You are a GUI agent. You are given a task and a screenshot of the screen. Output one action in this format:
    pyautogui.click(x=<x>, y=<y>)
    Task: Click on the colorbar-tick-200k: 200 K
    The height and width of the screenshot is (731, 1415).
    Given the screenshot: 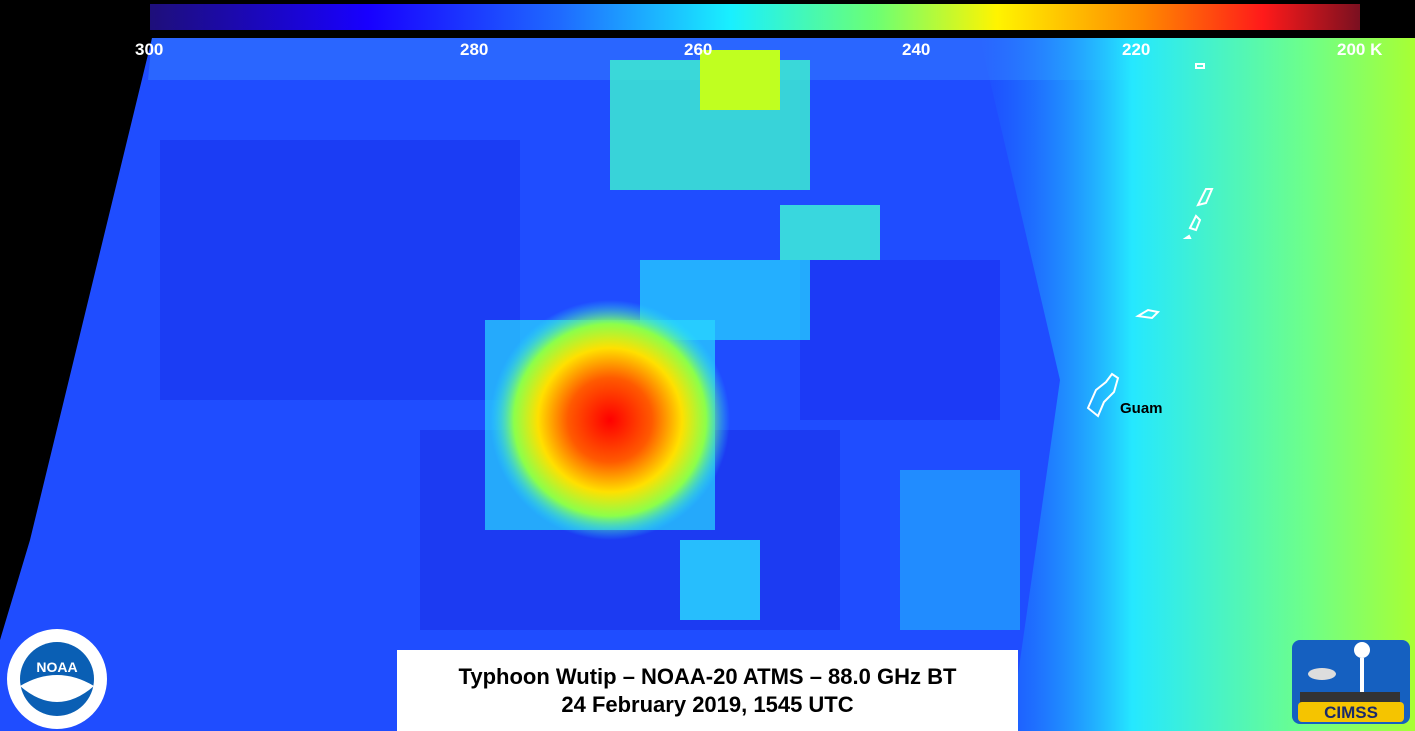 What is the action you would take?
    pyautogui.click(x=1360, y=49)
    